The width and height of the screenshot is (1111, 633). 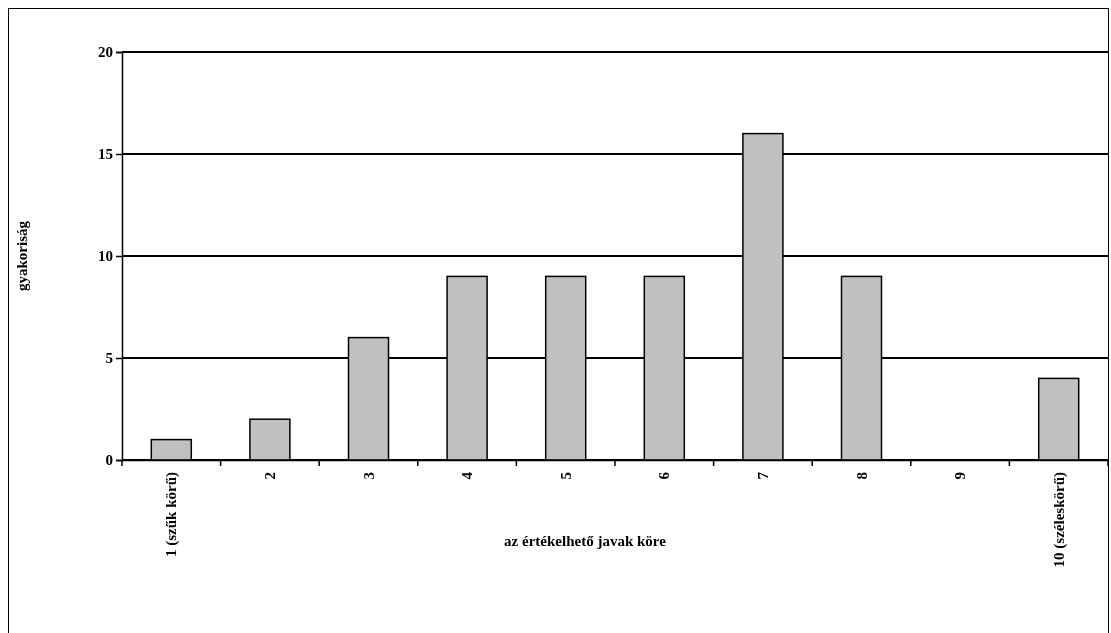 What do you see at coordinates (467, 475) in the screenshot?
I see `x-tick-label: 4` at bounding box center [467, 475].